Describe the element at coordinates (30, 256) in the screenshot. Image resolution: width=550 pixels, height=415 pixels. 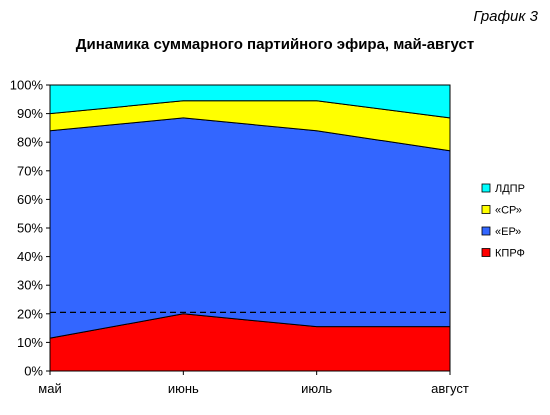
I see `y-tick-label: 40%` at that location.